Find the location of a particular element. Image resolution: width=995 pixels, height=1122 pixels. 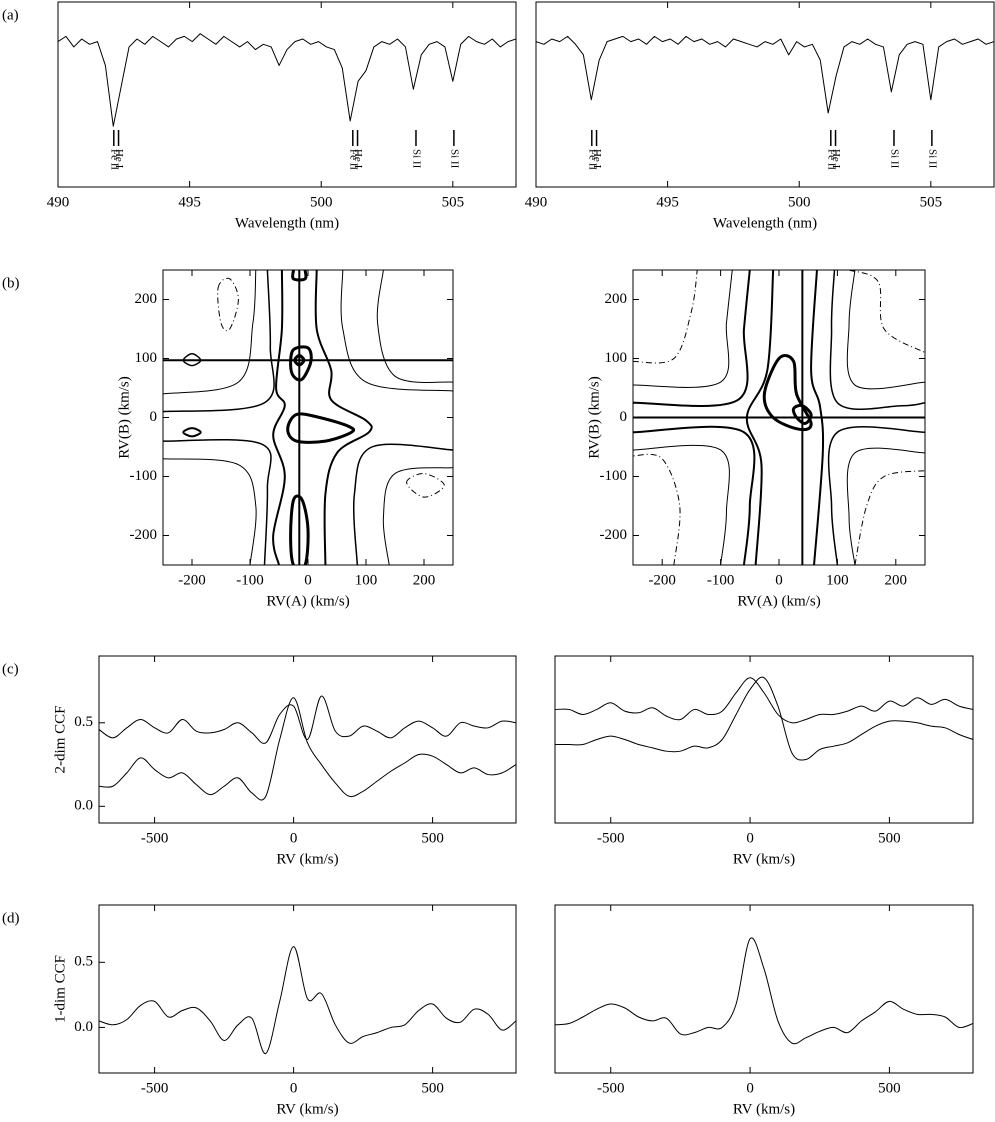

x-tick-label: 200 is located at coordinates (424, 580).